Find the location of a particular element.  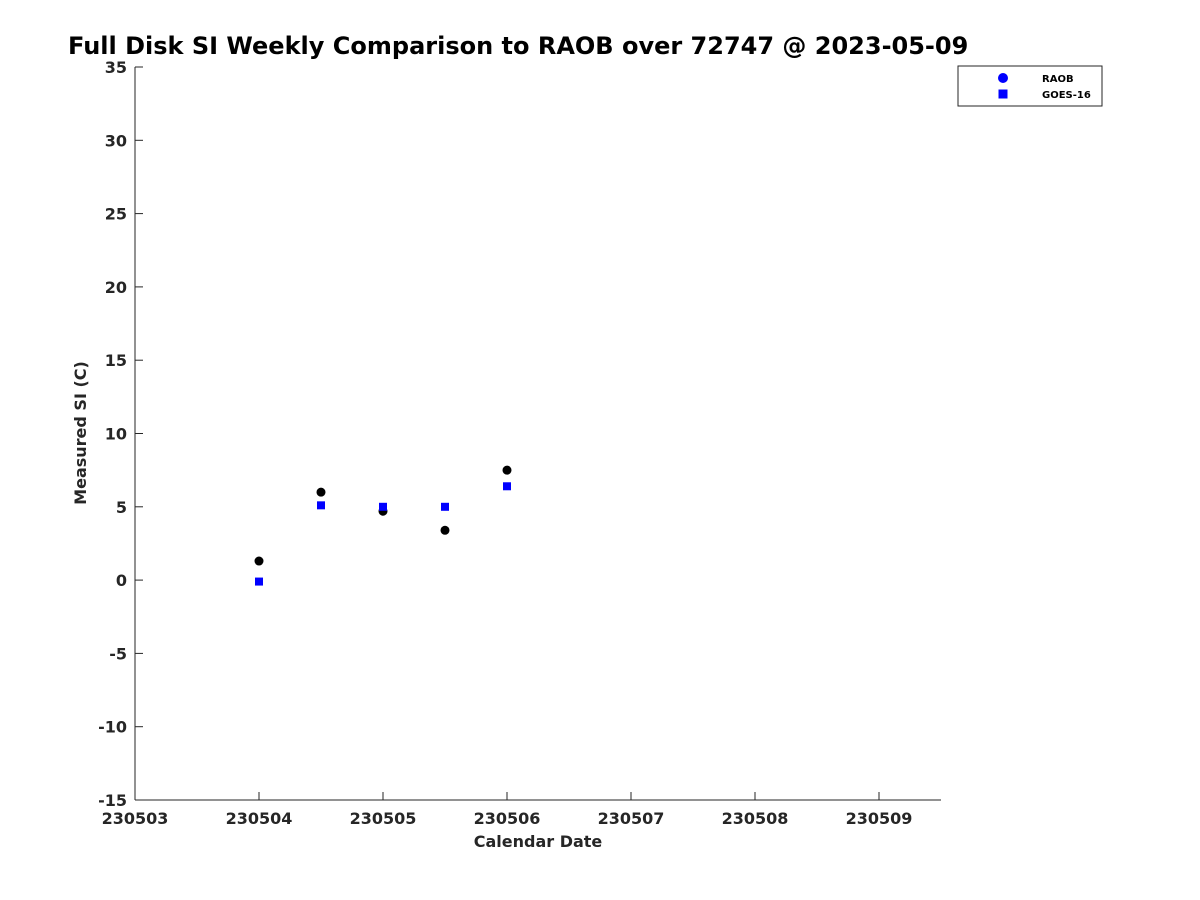

x-tick-label: 230505 is located at coordinates (383, 818).